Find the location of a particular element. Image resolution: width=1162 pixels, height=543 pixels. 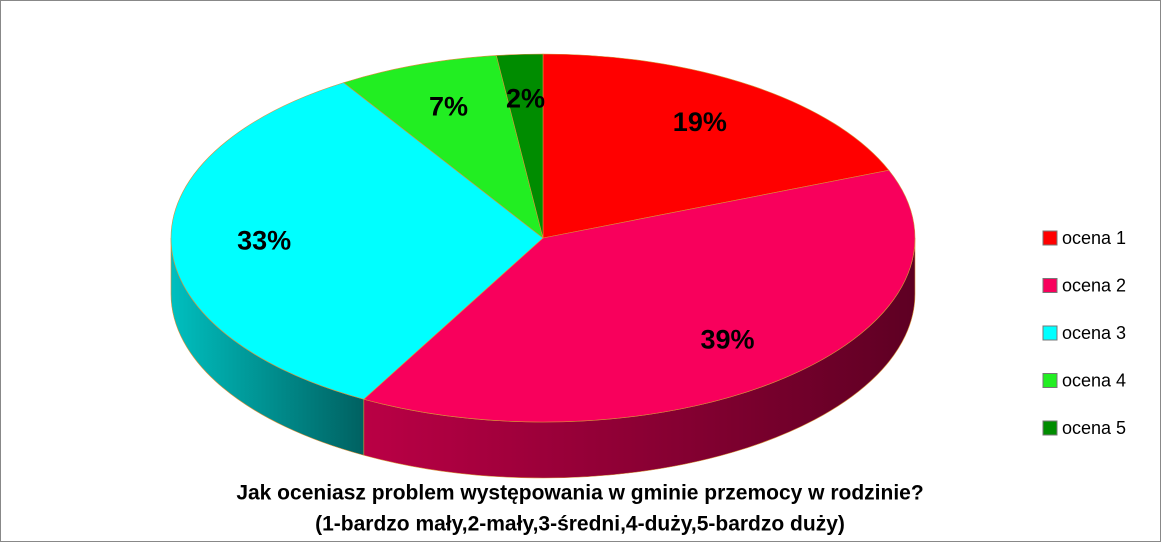

legend-label: ocena 2 is located at coordinates (1094, 285).